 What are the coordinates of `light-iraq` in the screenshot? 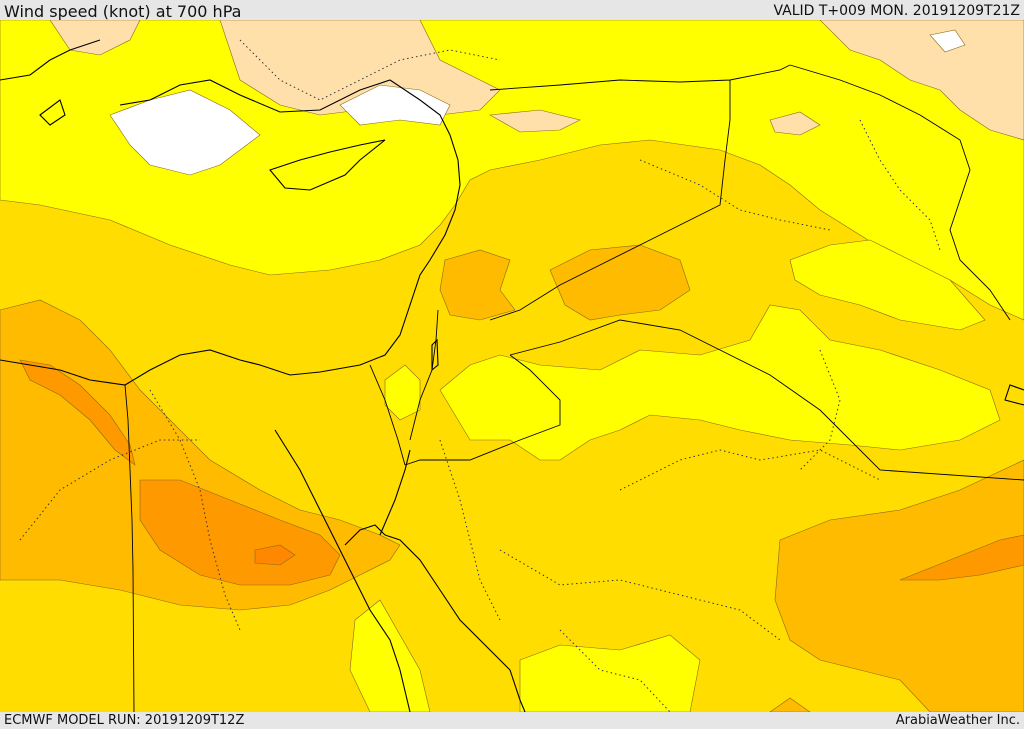 It's located at (535, 121).